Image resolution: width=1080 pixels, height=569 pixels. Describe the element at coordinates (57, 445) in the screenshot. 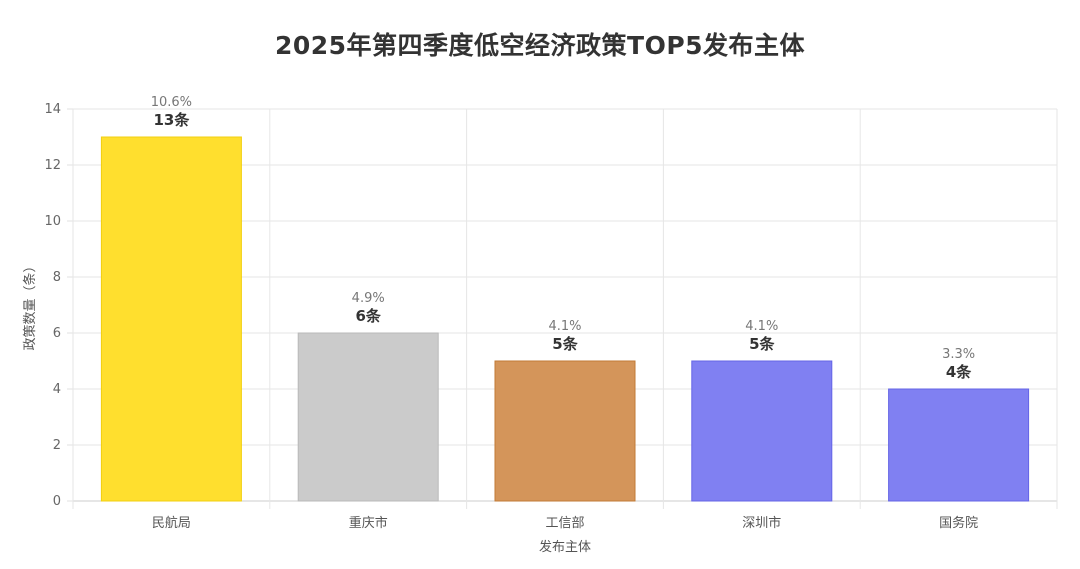

I see `y-tick-label: 2` at that location.